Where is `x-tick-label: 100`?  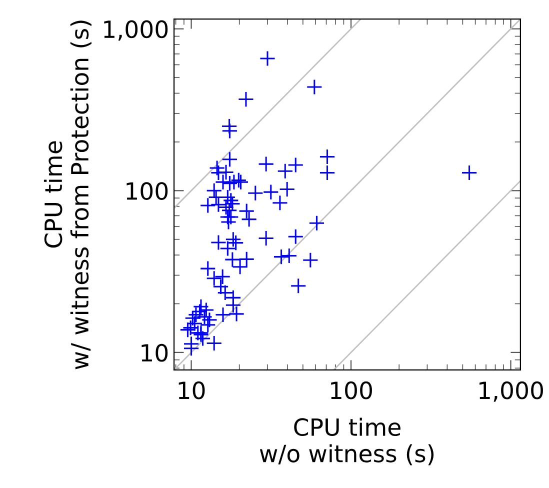 x-tick-label: 100 is located at coordinates (351, 390).